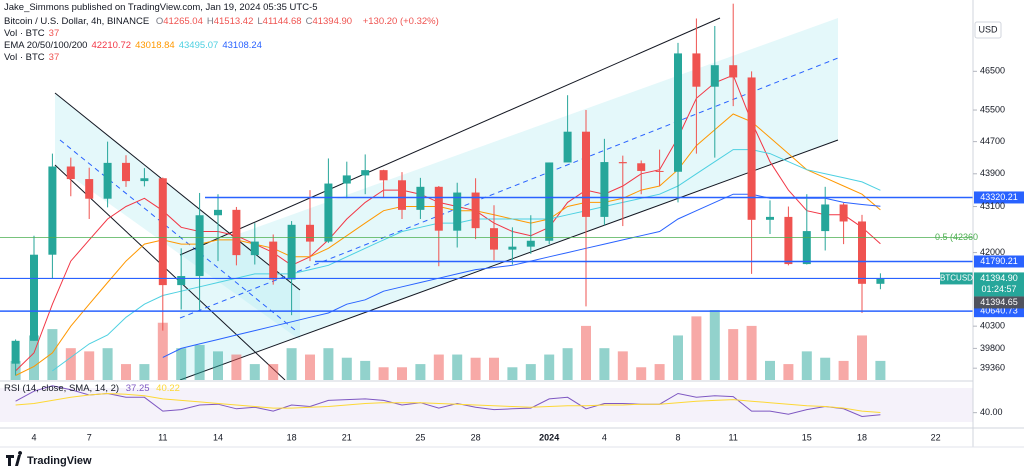  Describe the element at coordinates (992, 141) in the screenshot. I see `y-tick-label: 44700` at that location.